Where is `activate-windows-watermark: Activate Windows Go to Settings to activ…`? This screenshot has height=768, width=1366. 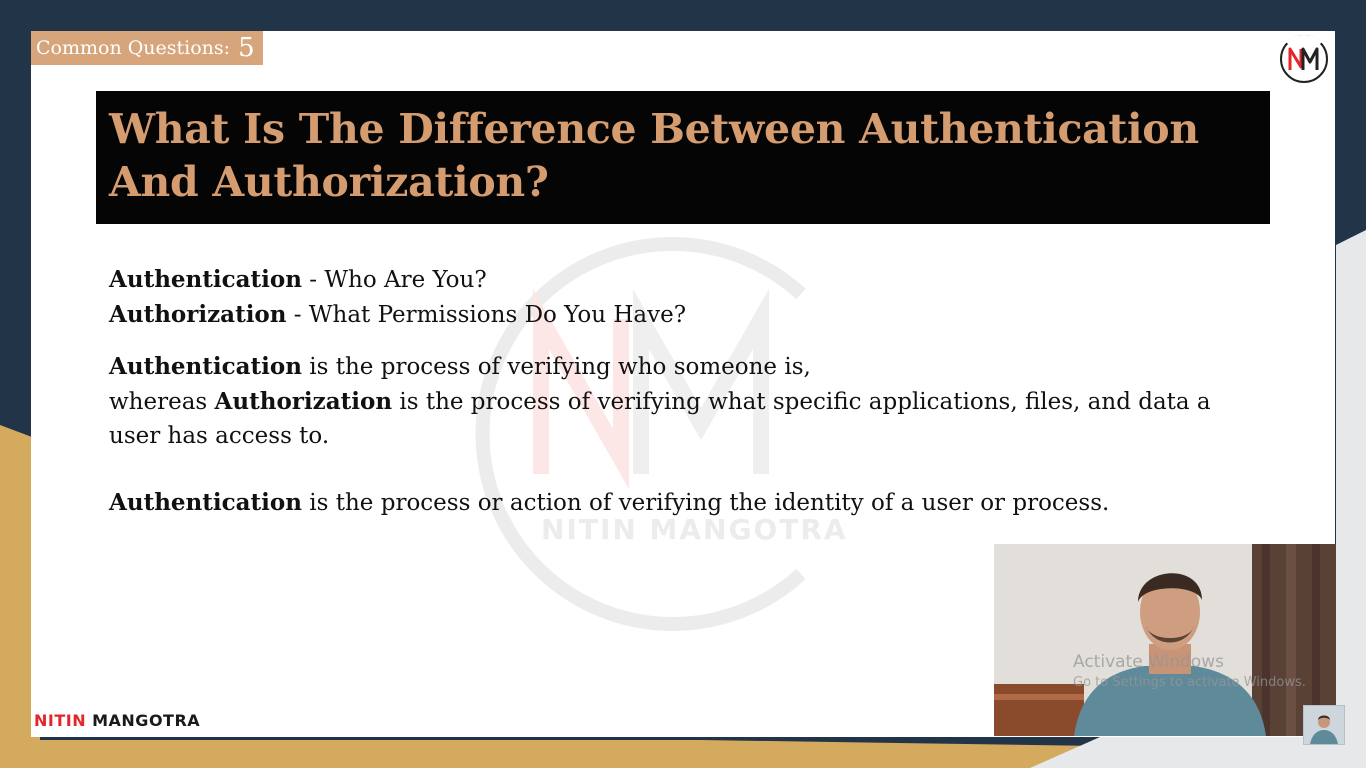
activate-windows-watermark: Activate Windows Go to Settings to activ… is located at coordinates (1189, 671).